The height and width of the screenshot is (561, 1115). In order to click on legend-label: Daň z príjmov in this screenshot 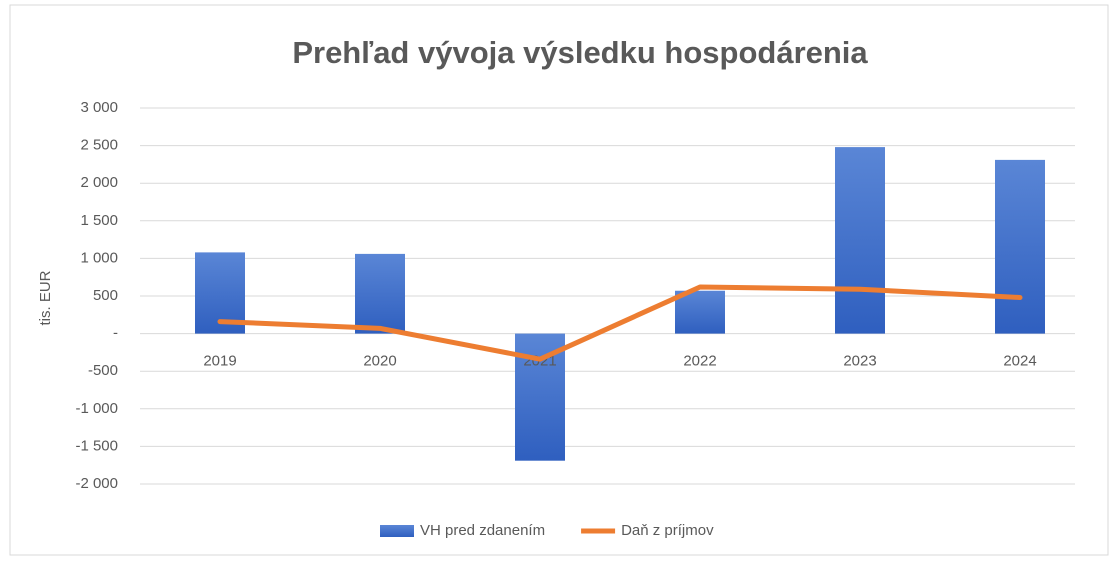, I will do `click(667, 530)`.